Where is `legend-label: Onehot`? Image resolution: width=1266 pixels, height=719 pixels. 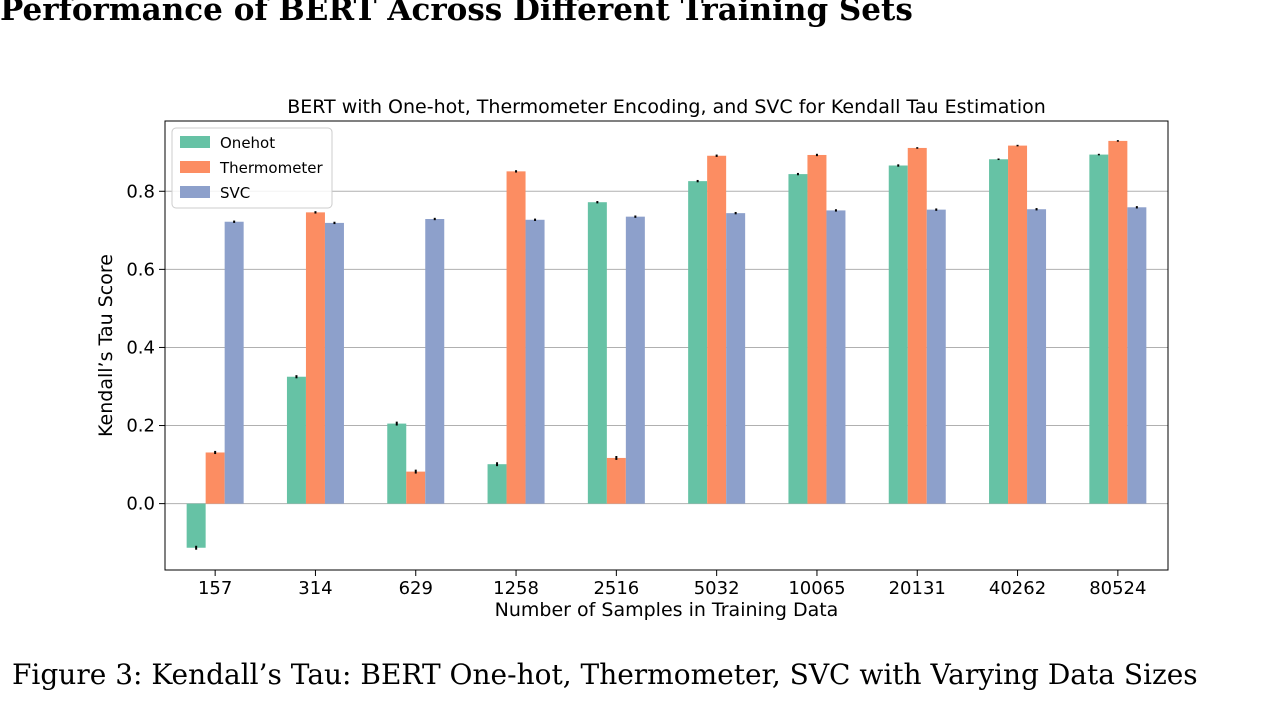 legend-label: Onehot is located at coordinates (247, 143).